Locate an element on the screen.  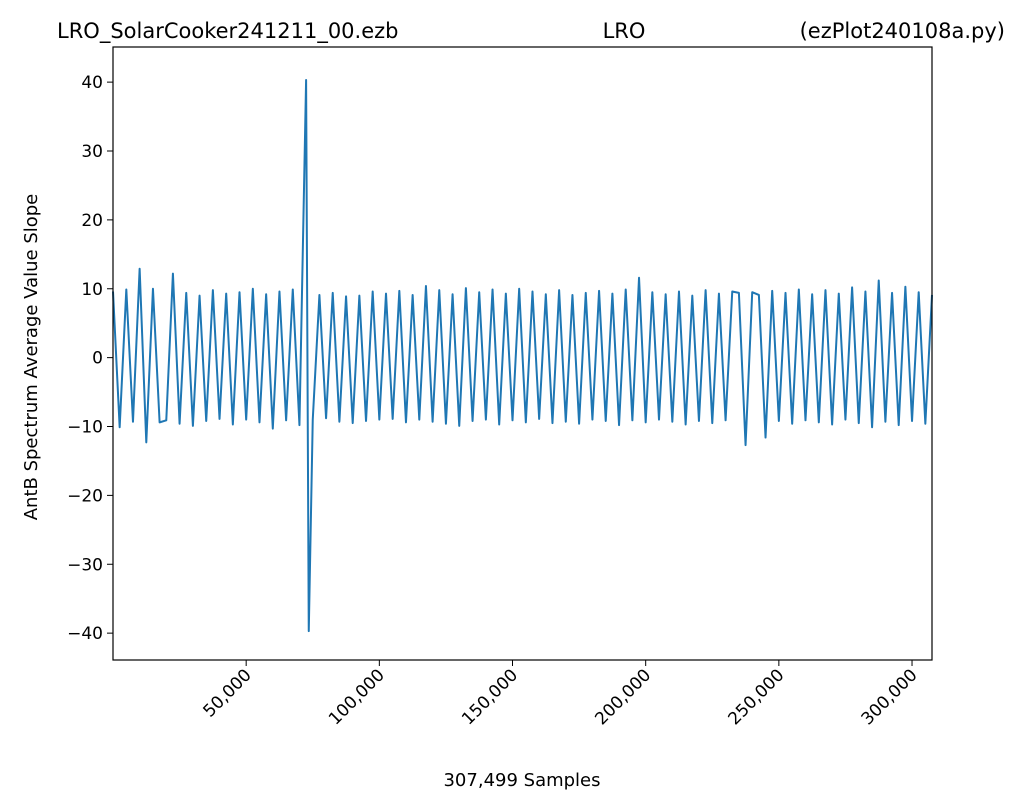
x-axis-label: 307,499 Samples is located at coordinates (521, 780).